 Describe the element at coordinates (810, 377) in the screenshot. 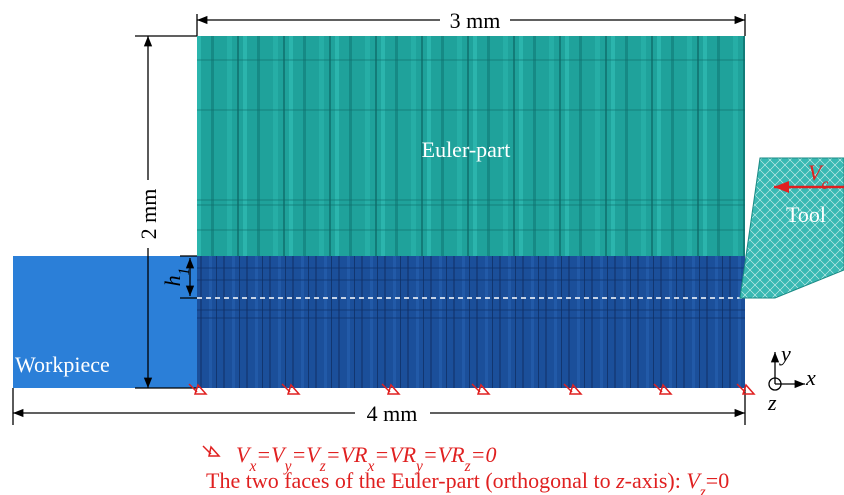

I see `x-axis-label: x` at that location.